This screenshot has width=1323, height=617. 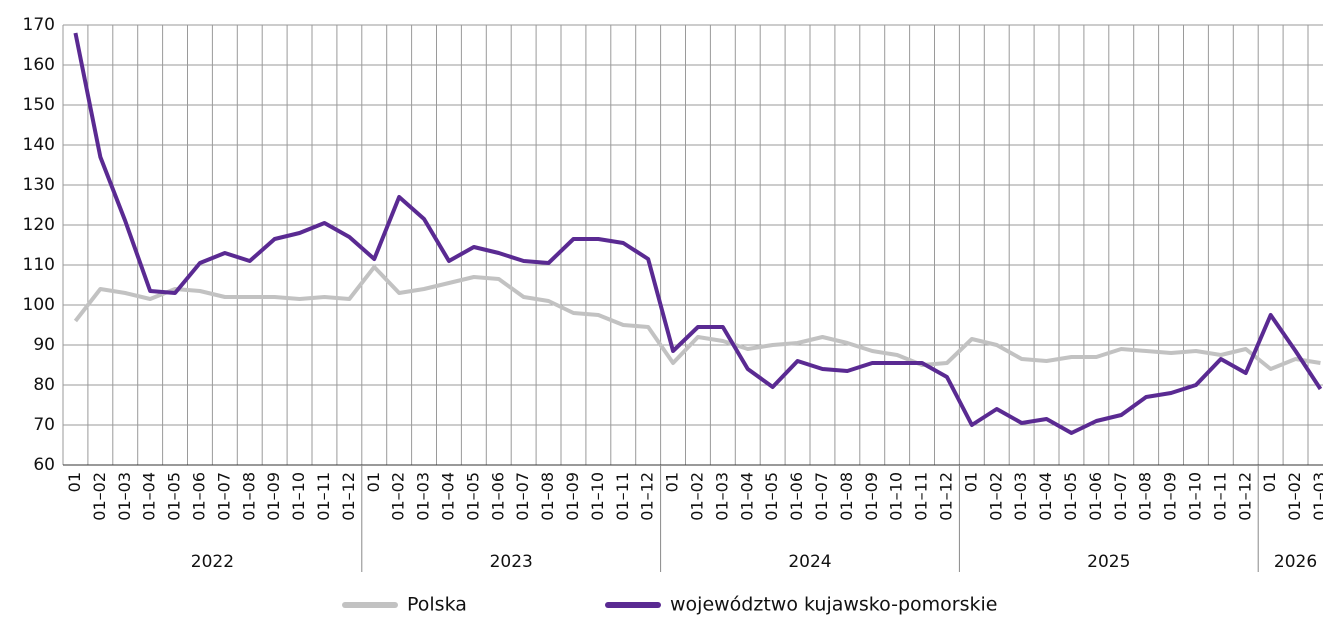 What do you see at coordinates (39, 265) in the screenshot?
I see `y-tick-label: 110` at bounding box center [39, 265].